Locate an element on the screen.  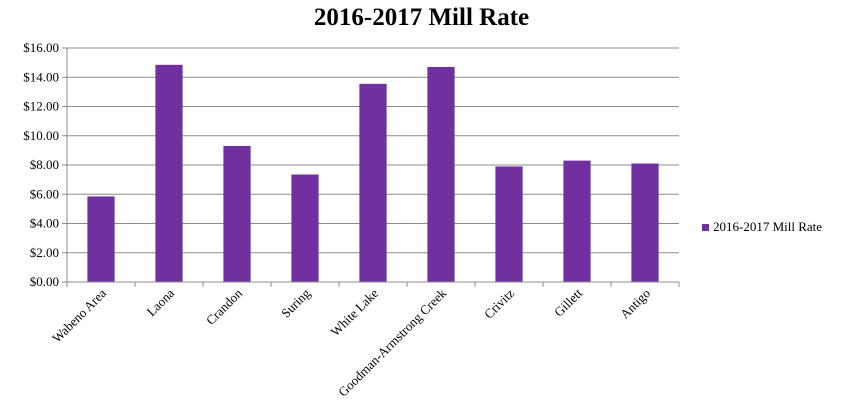
y-tick-label: $8.00 is located at coordinates (44, 164).